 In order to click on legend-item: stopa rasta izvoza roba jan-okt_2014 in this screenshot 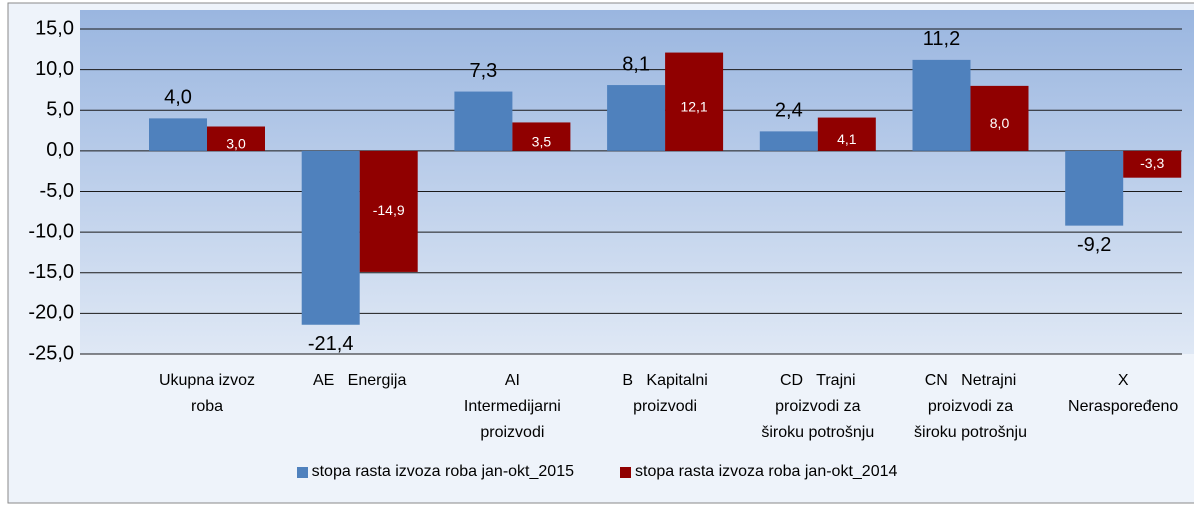, I will do `click(758, 472)`.